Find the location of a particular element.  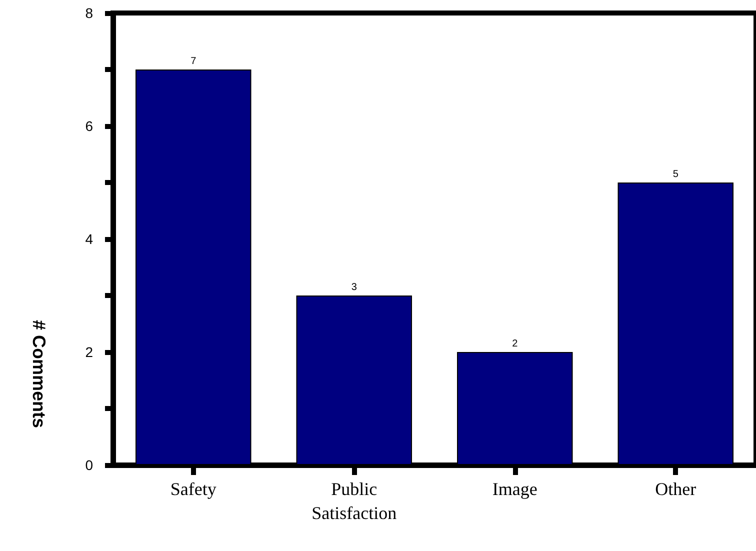

x-tick-label: Public Satisfaction is located at coordinates (354, 501).